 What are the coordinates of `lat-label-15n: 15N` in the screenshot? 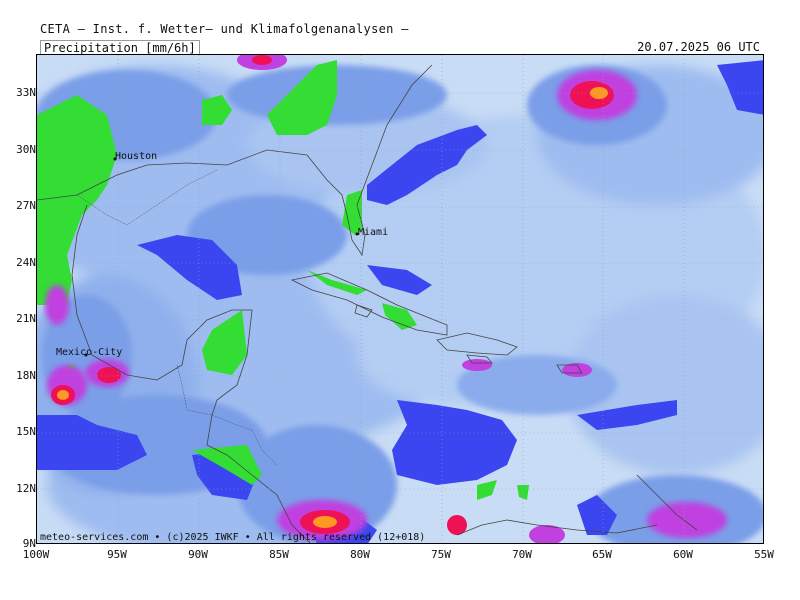 It's located at (26, 431).